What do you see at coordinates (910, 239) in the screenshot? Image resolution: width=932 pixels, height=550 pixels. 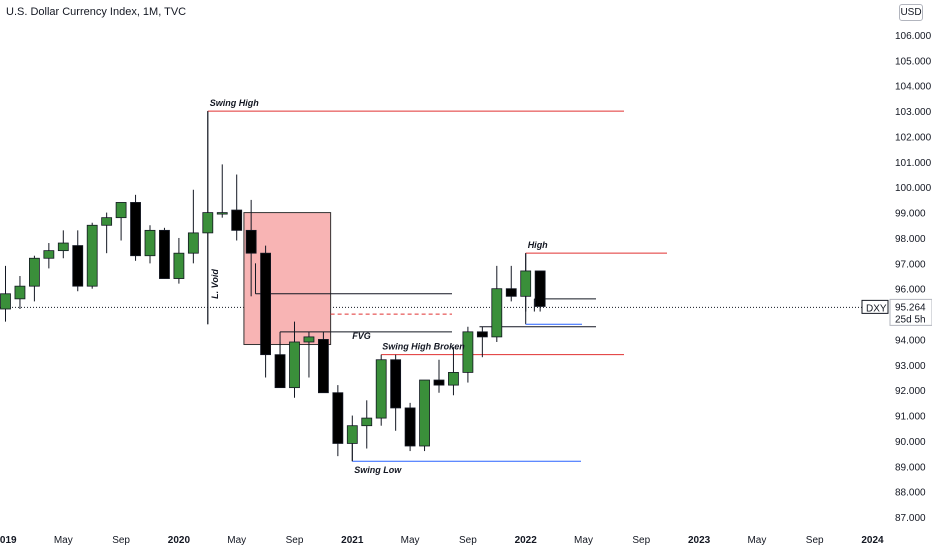 I see `y-tick-label: 98.000` at bounding box center [910, 239].